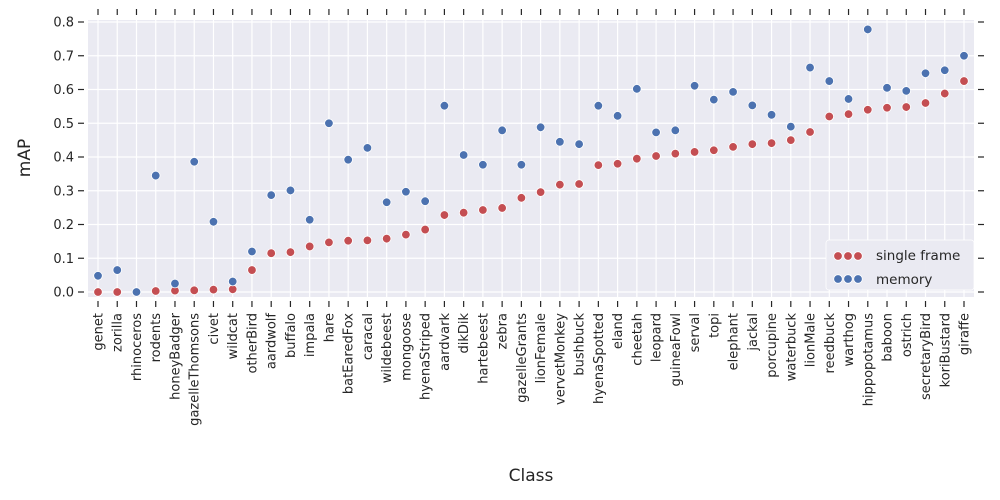  What do you see at coordinates (310, 335) in the screenshot?
I see `x-tick-label: impala` at bounding box center [310, 335].